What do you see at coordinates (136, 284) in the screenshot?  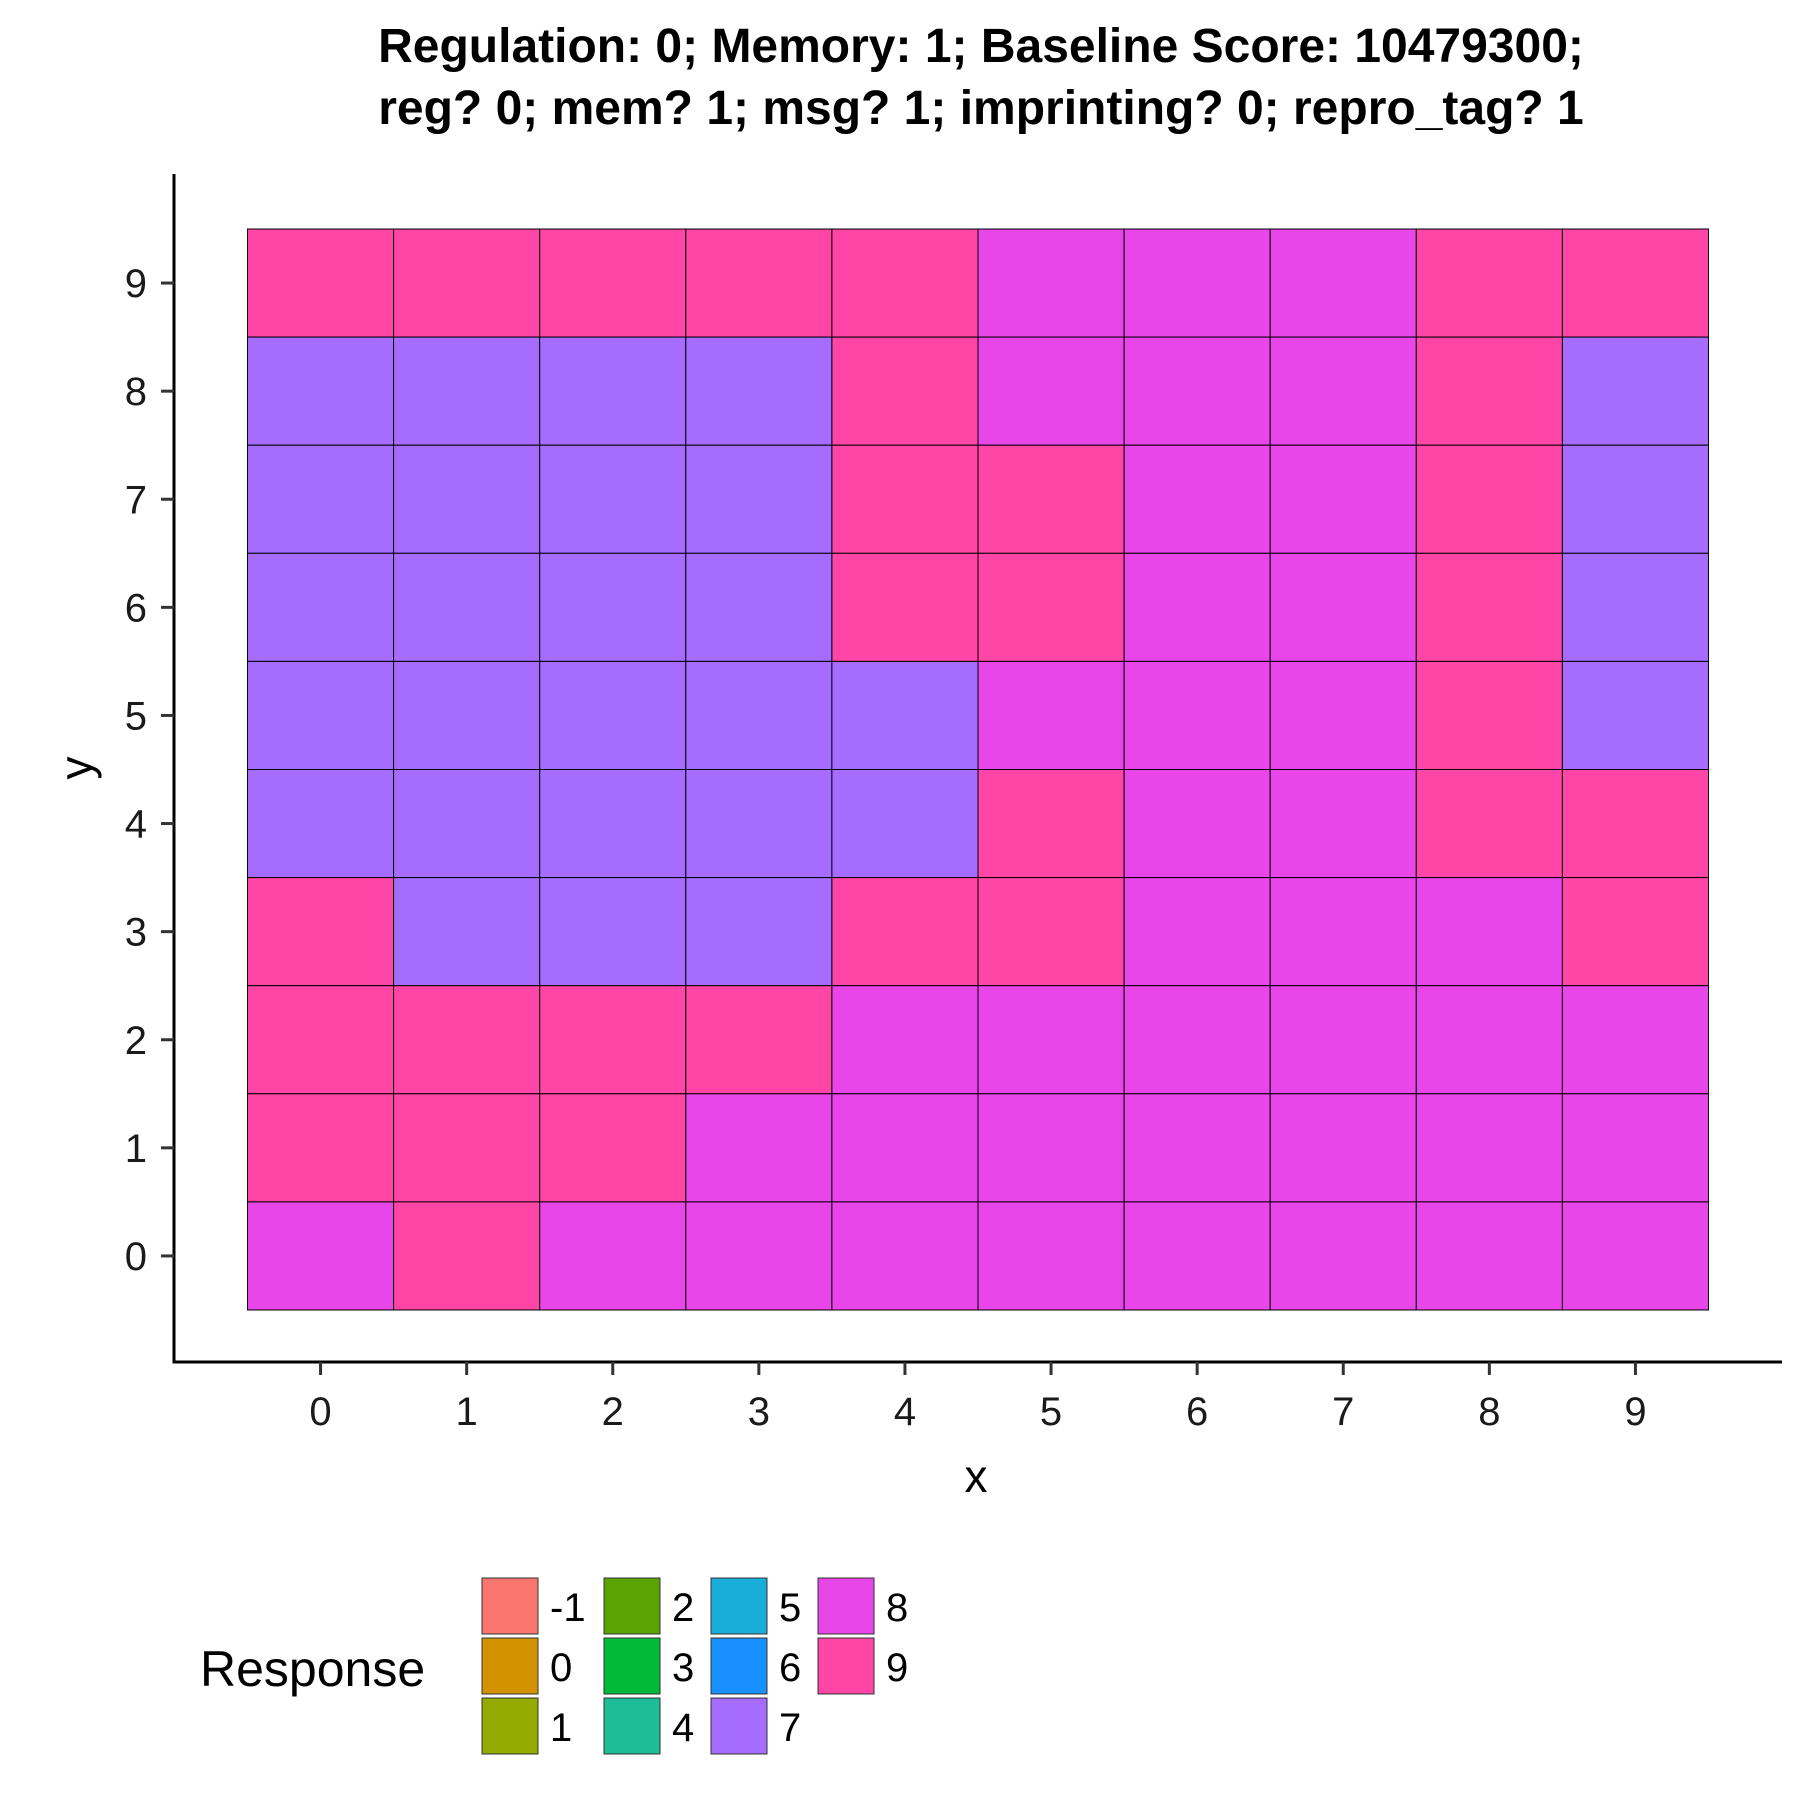 I see `y-tick-label-9: 9` at bounding box center [136, 284].